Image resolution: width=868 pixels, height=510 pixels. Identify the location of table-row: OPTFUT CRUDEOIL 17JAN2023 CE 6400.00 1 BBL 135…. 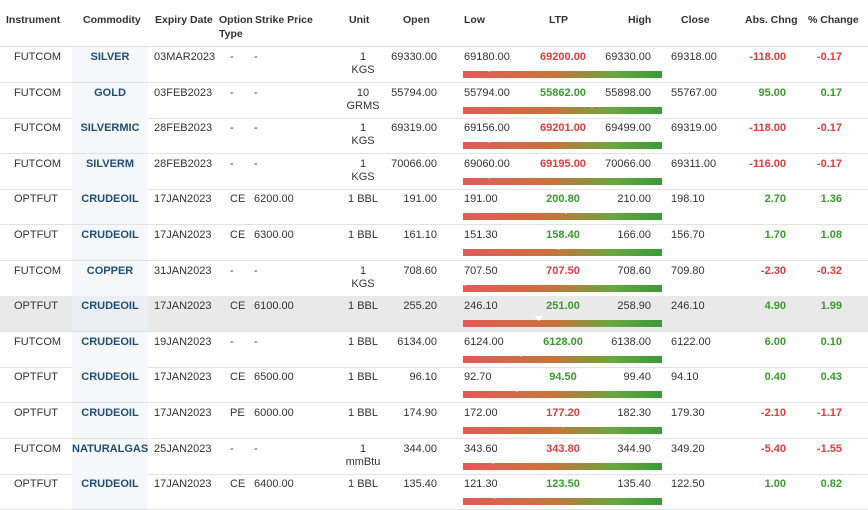
(434, 492).